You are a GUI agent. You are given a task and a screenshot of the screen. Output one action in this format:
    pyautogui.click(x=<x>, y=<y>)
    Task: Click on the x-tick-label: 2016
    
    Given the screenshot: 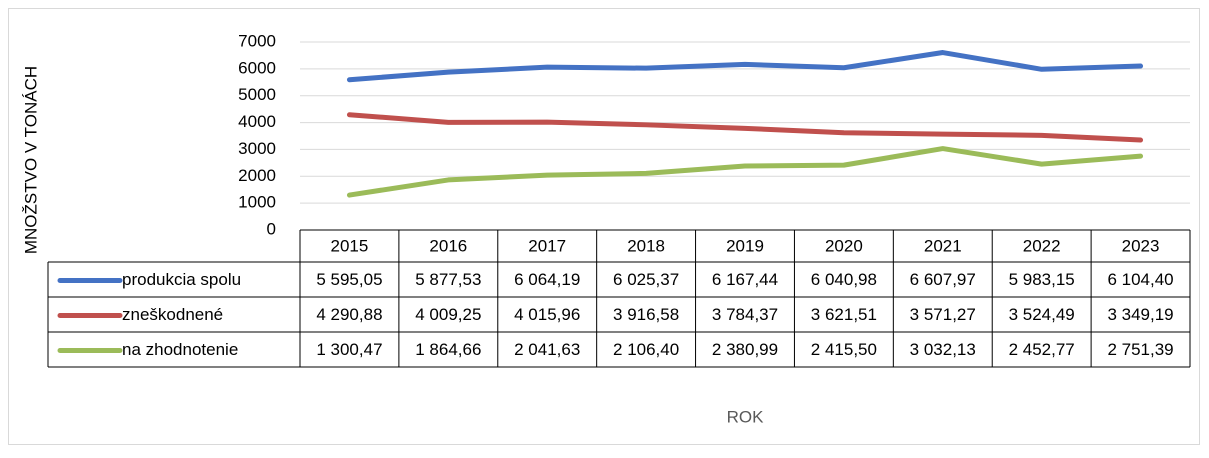 What is the action you would take?
    pyautogui.click(x=448, y=245)
    